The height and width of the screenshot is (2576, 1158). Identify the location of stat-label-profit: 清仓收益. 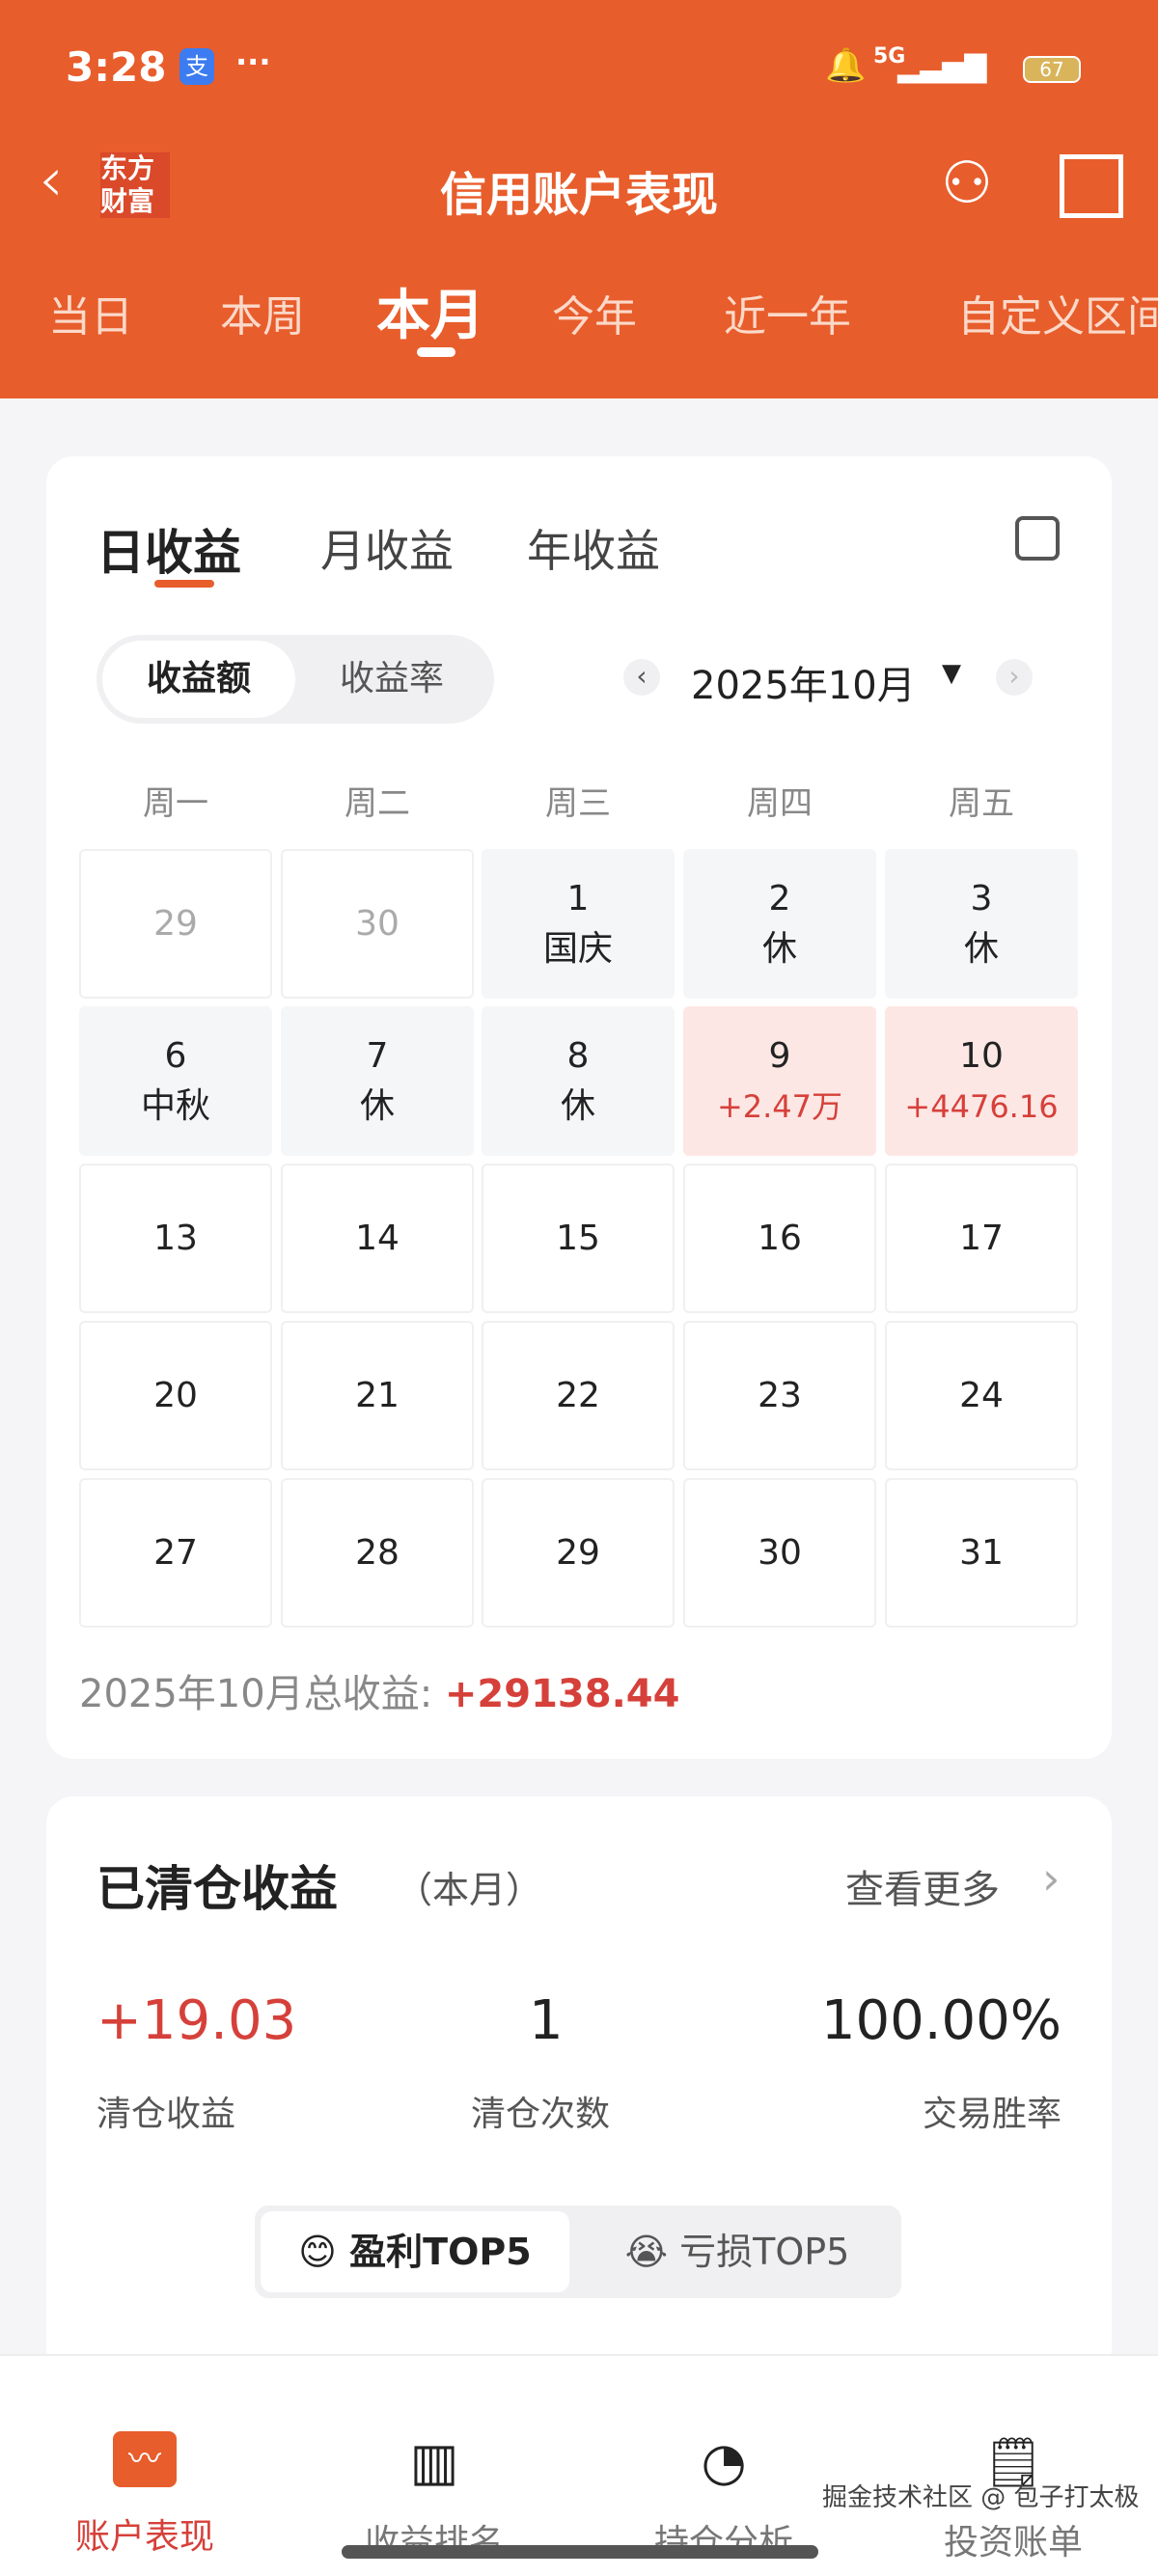
(166, 2114).